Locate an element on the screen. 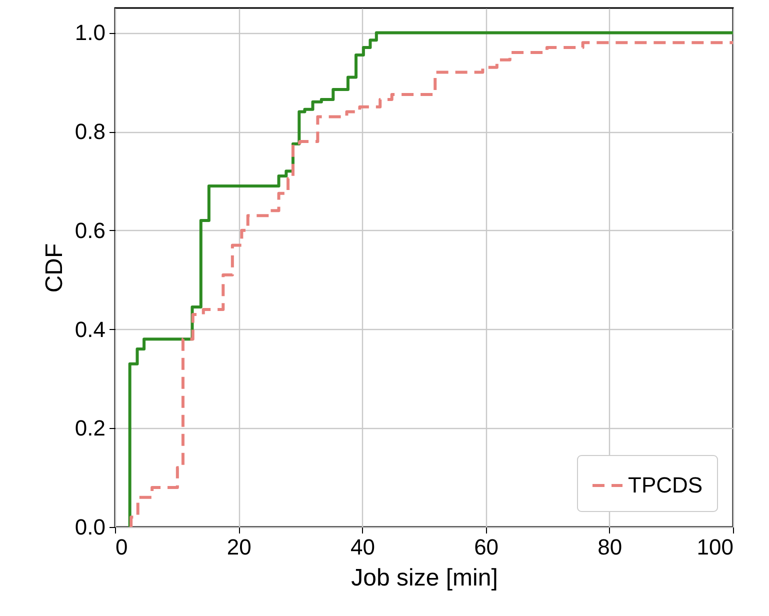  x-tick-label: 20 is located at coordinates (239, 547).